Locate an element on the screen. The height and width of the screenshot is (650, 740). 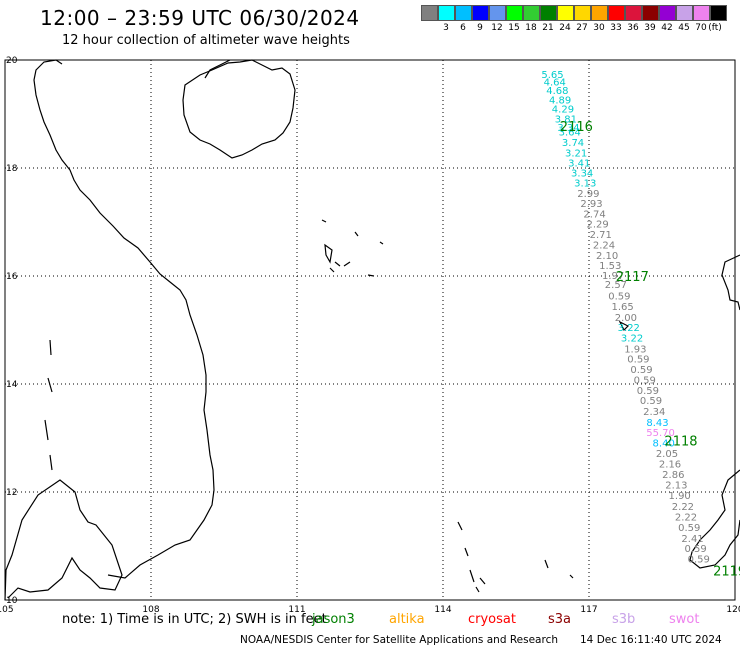
wave-height-value: 2.05 is located at coordinates (667, 454).